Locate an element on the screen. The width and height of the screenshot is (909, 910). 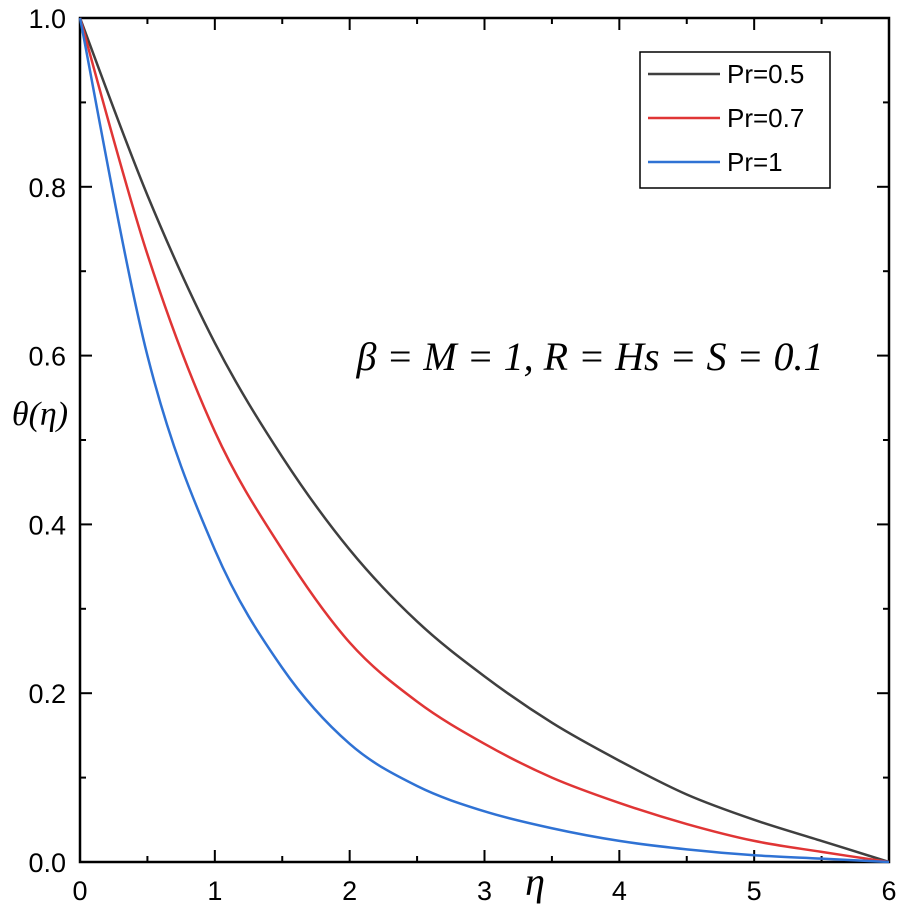
legend-label: Pr=0.7 is located at coordinates (765, 118).